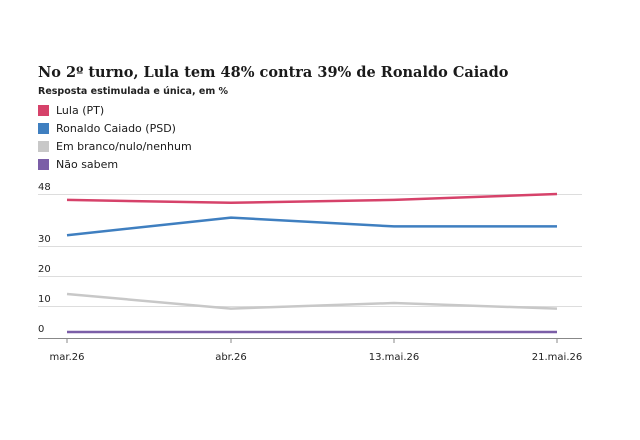 Image resolution: width=640 pixels, height=440 pixels. I want to click on x-tick-mar26: mar.26, so click(67, 357).